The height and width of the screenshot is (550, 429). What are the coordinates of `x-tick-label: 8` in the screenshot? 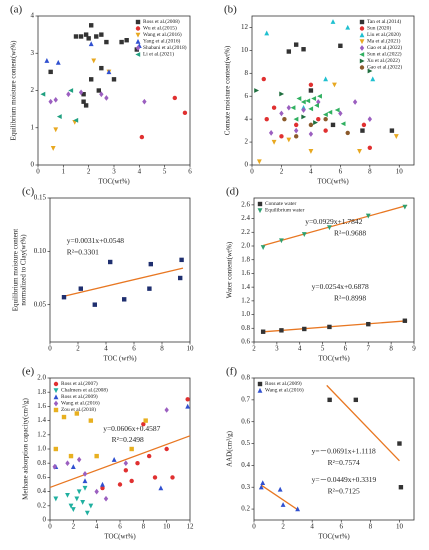 It's located at (391, 349).